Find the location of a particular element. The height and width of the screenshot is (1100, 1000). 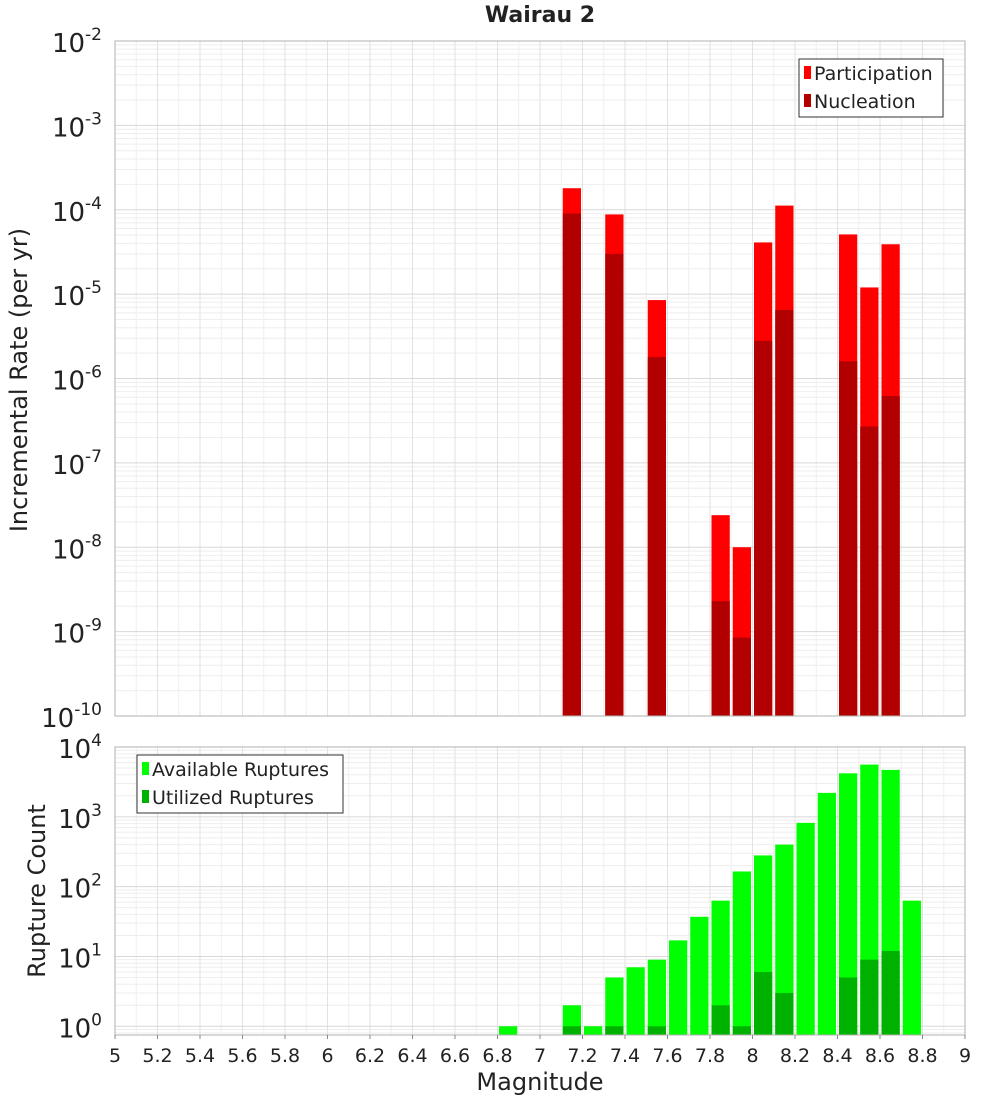

x-tick-label: 6 is located at coordinates (327, 1056).